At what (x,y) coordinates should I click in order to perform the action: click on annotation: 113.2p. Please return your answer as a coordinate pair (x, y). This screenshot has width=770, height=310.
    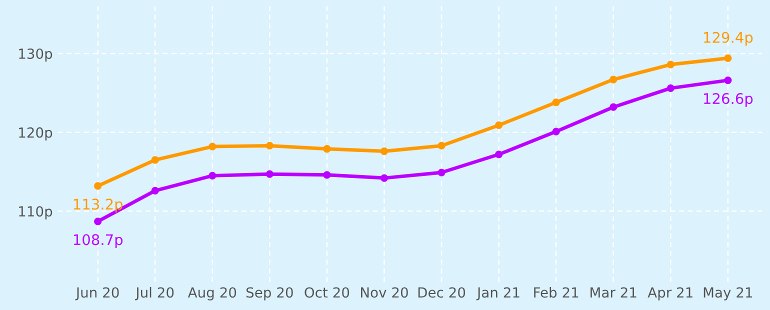
    Looking at the image, I should click on (98, 205).